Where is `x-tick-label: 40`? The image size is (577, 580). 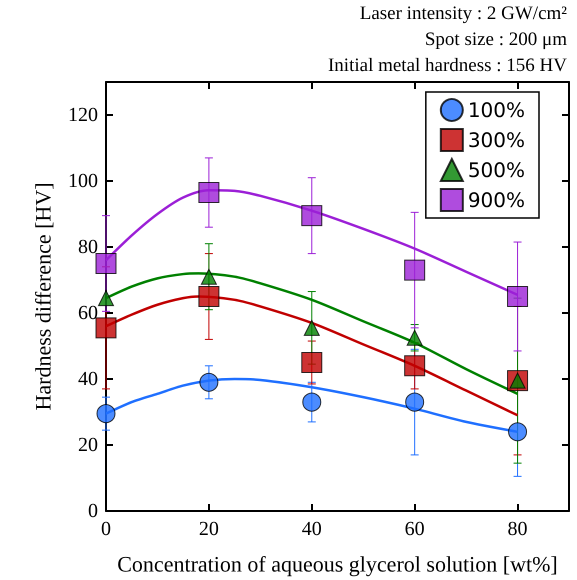
x-tick-label: 40 is located at coordinates (312, 529).